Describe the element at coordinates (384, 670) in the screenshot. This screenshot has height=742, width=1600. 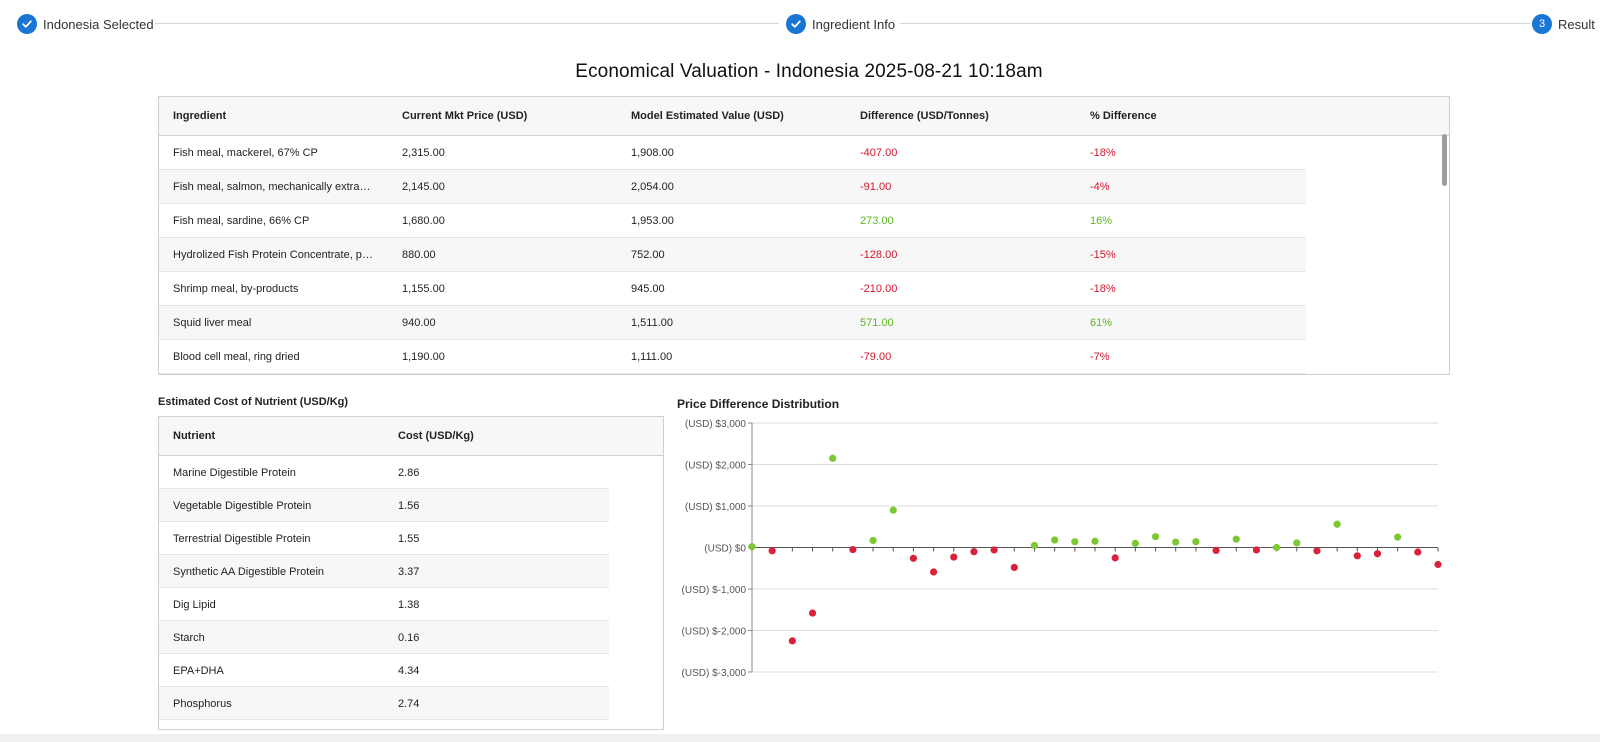
I see `table-row: EPA+DHA 4.34` at that location.